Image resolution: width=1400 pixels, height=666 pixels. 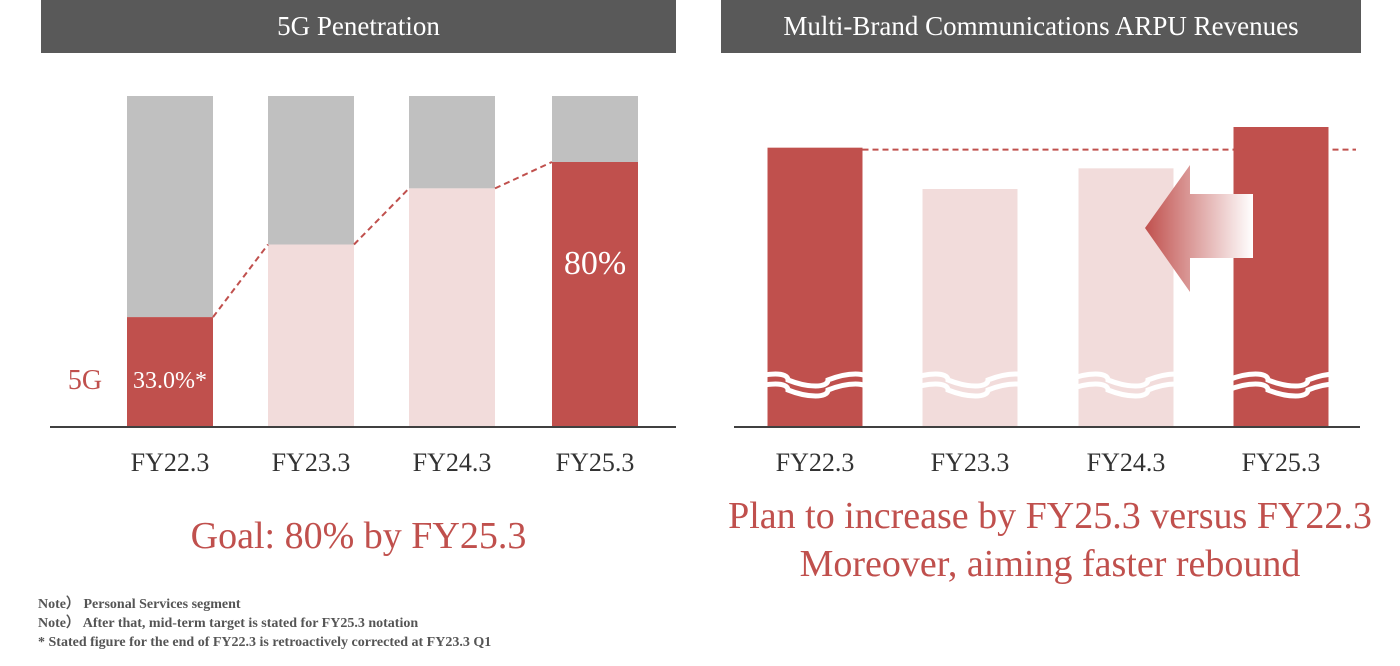 I want to click on goal-caption: Goal: 80% by FY25.3, so click(x=358, y=536).